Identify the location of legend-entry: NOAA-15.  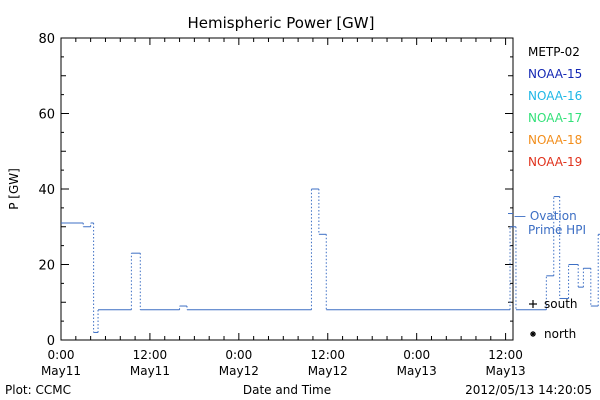
(555, 74).